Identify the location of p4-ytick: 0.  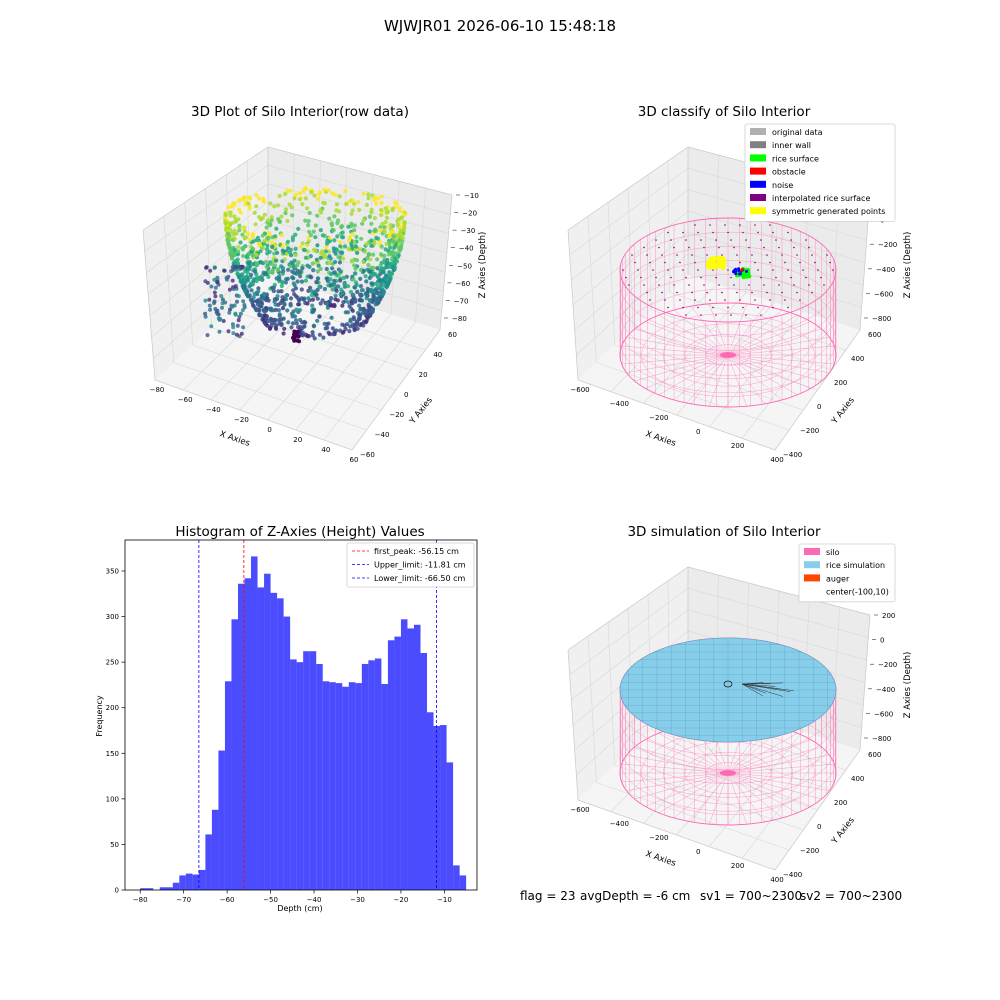
(819, 827).